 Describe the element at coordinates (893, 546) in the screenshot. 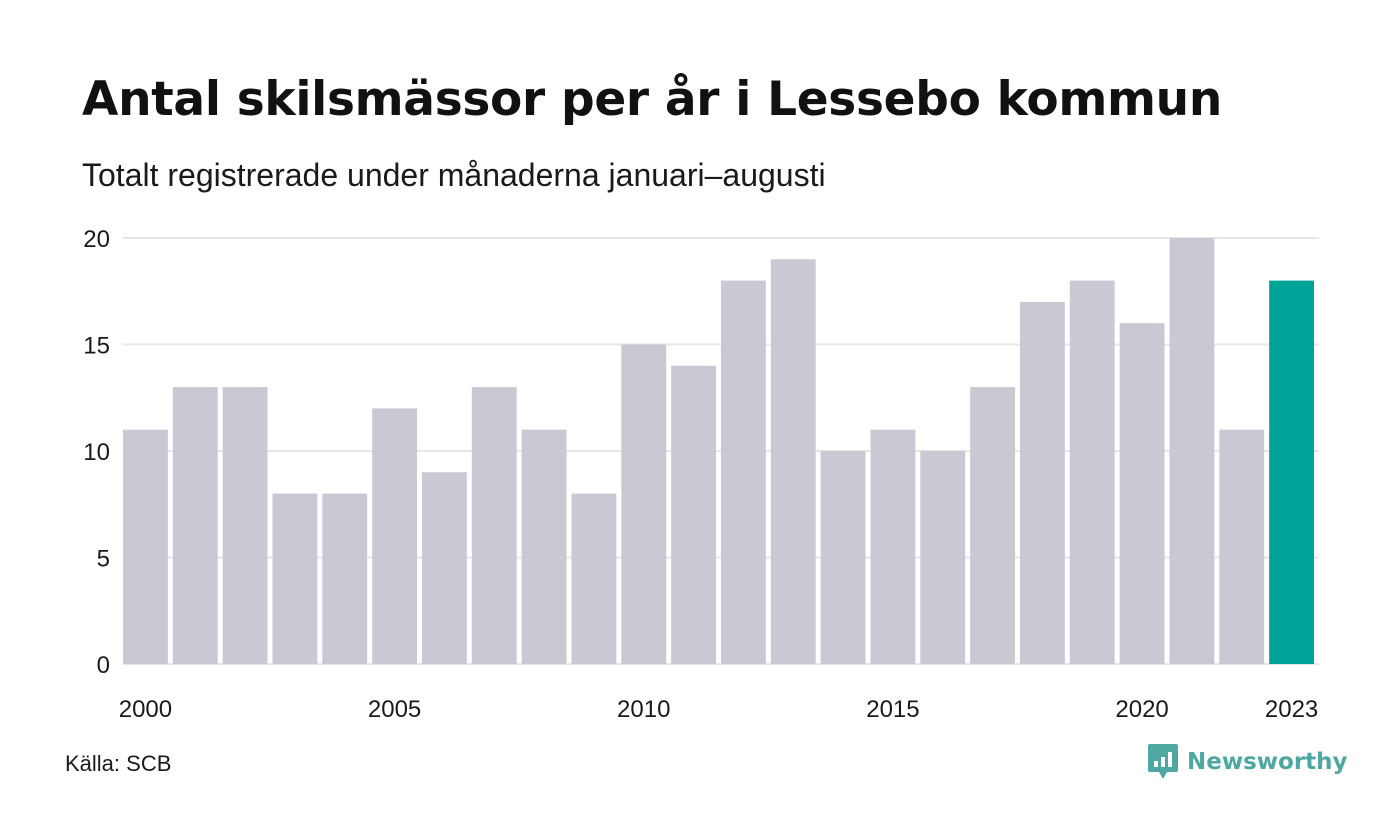

I see `bar-2015` at that location.